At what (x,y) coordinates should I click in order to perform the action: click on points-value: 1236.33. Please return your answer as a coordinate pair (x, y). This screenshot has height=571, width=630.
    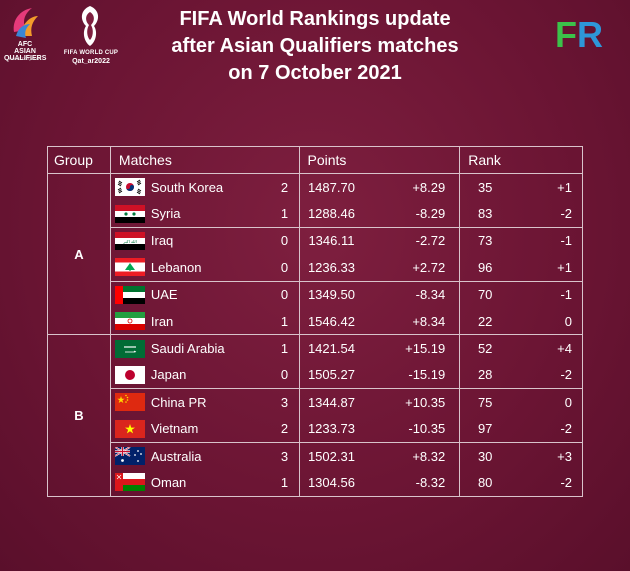
    Looking at the image, I should click on (331, 268).